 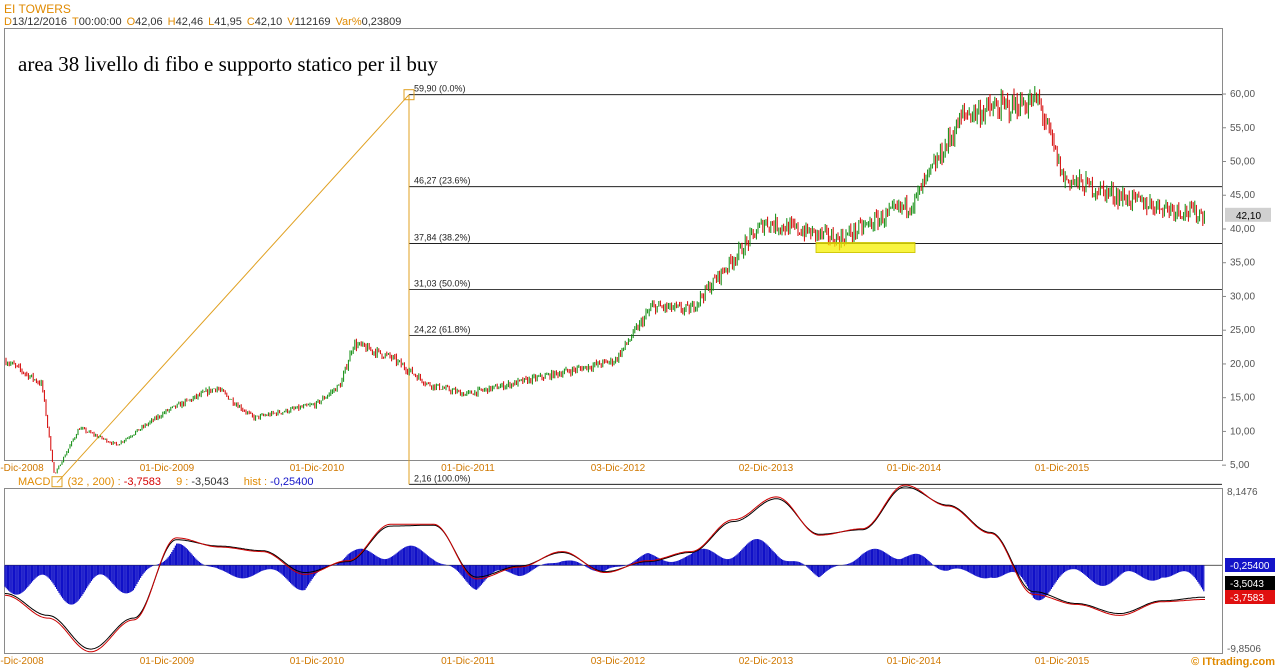 What do you see at coordinates (442, 284) in the screenshot?
I see `fib-level-label: 31,03 (50.0%)` at bounding box center [442, 284].